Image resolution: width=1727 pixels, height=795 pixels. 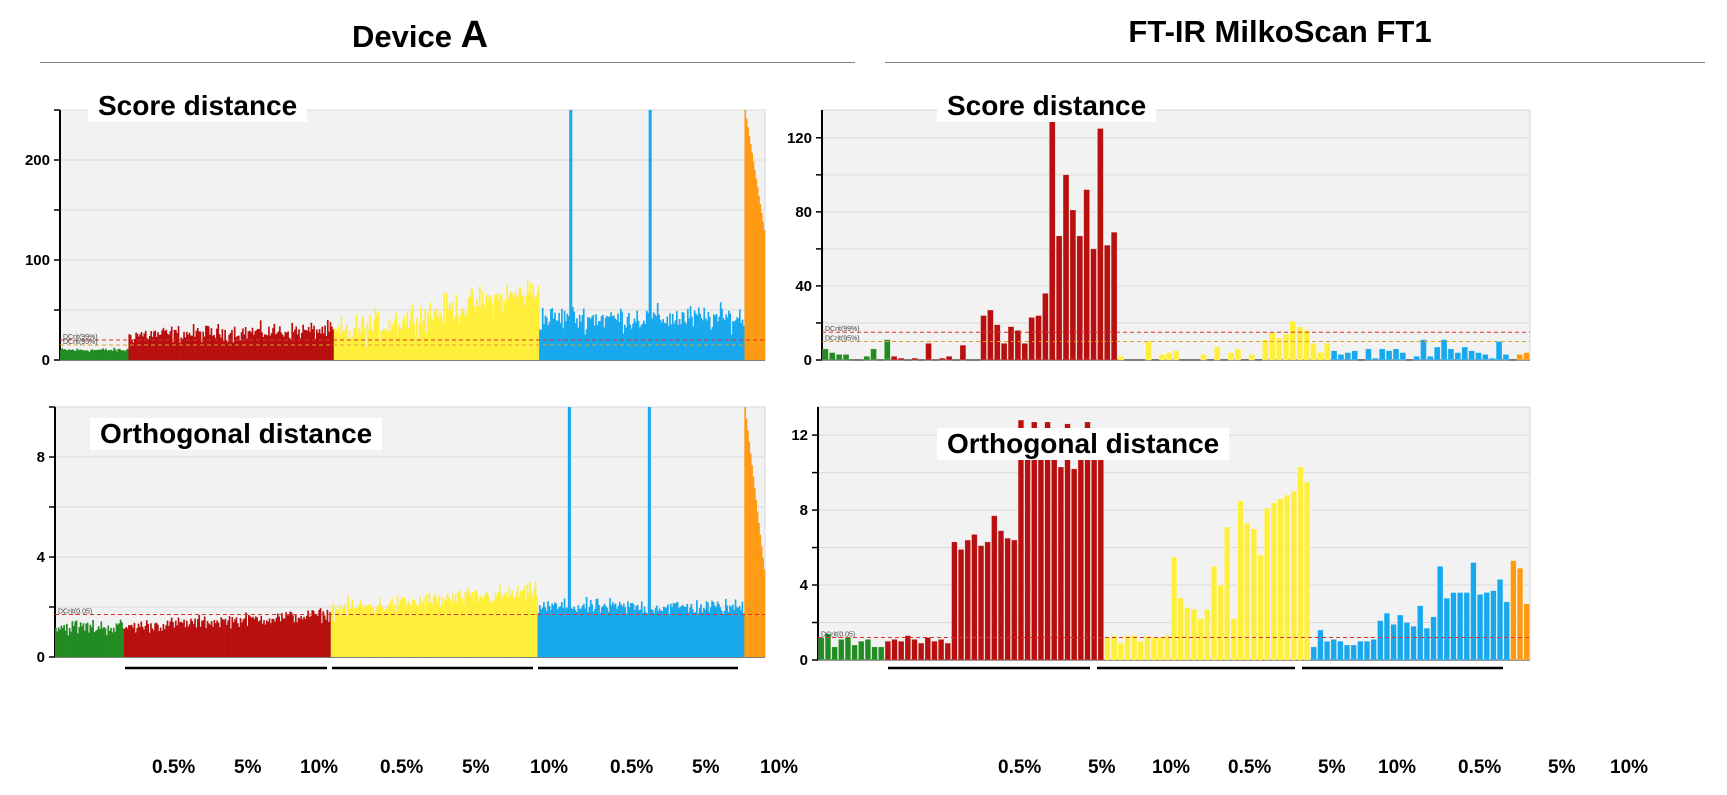 I want to click on device-a-red-label-1: 0.5%, so click(x=174, y=767).